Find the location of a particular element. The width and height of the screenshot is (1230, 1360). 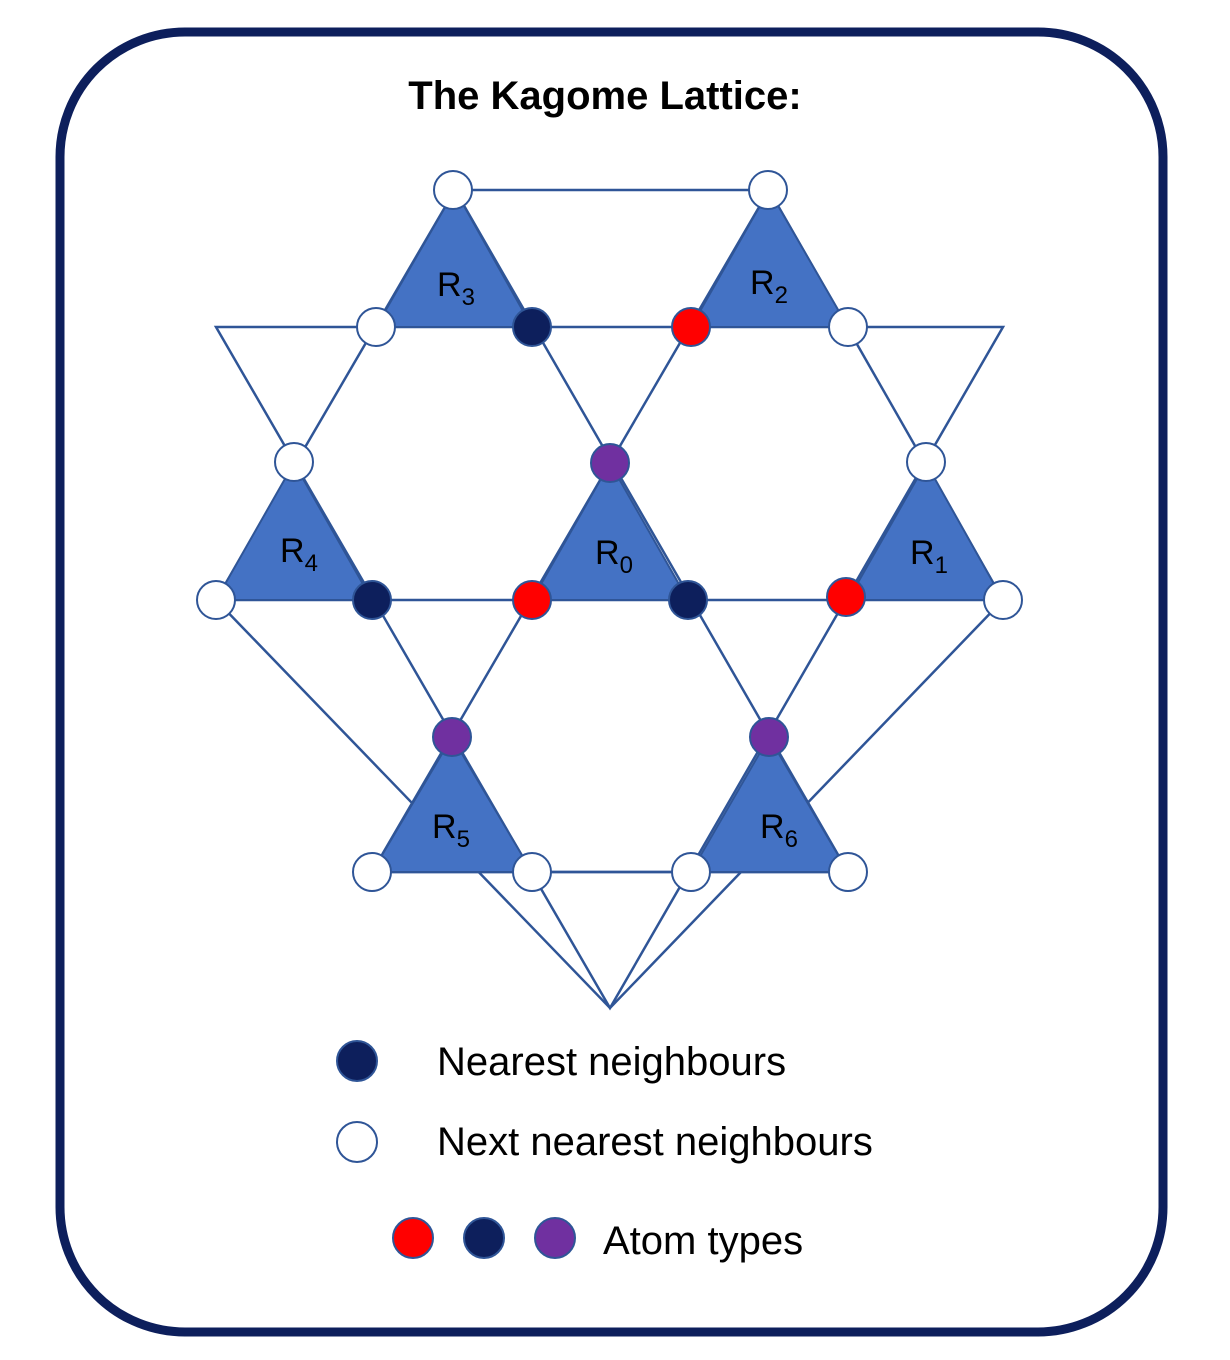

label-r3: R3 is located at coordinates (456, 288).